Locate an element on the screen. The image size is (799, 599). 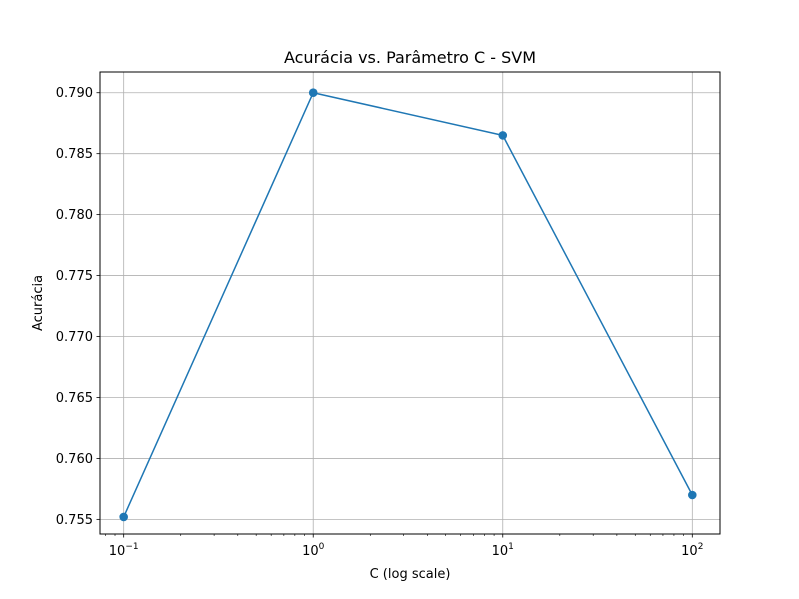
y-tick-label: 0.765 is located at coordinates (74, 398).